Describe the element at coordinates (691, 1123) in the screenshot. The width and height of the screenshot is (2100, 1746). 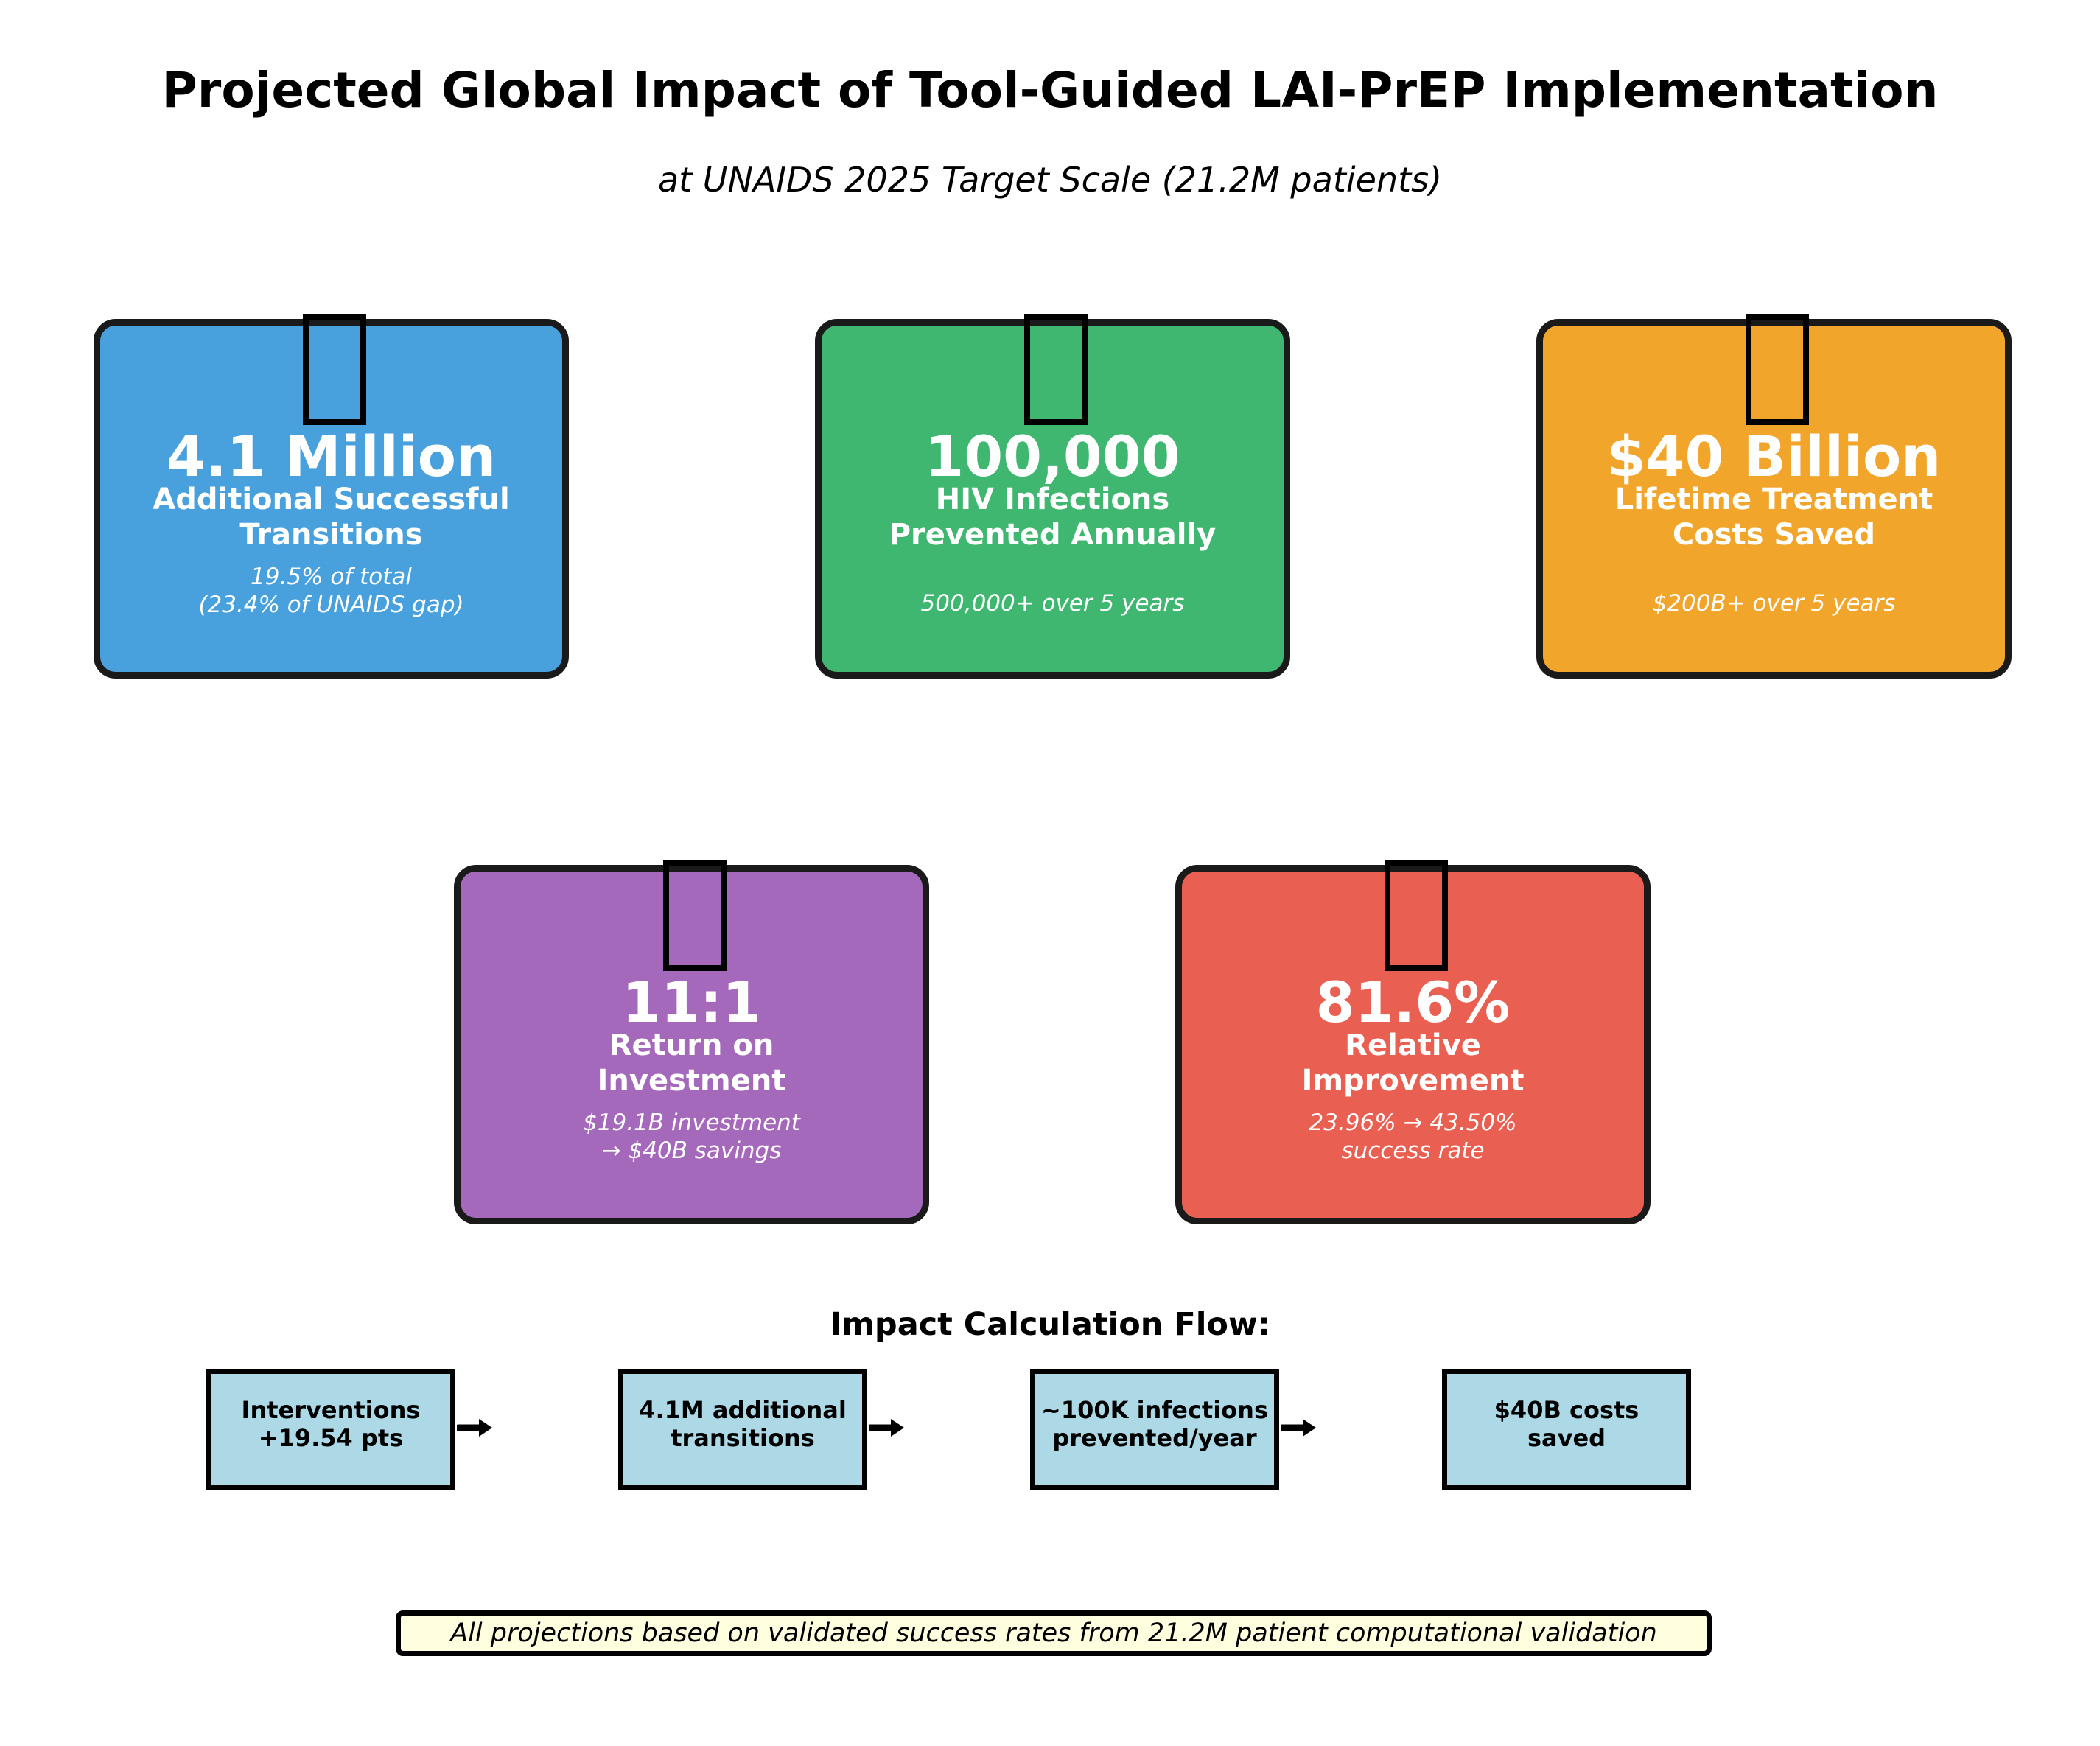
I see `card-note-line: $19.1B investment` at that location.